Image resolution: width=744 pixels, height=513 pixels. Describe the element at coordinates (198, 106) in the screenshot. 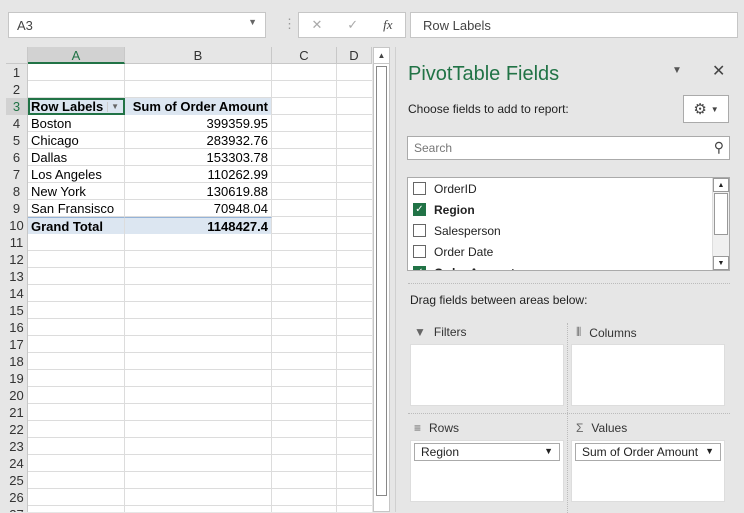

I see `cell-b: Sum of Order Amount` at that location.